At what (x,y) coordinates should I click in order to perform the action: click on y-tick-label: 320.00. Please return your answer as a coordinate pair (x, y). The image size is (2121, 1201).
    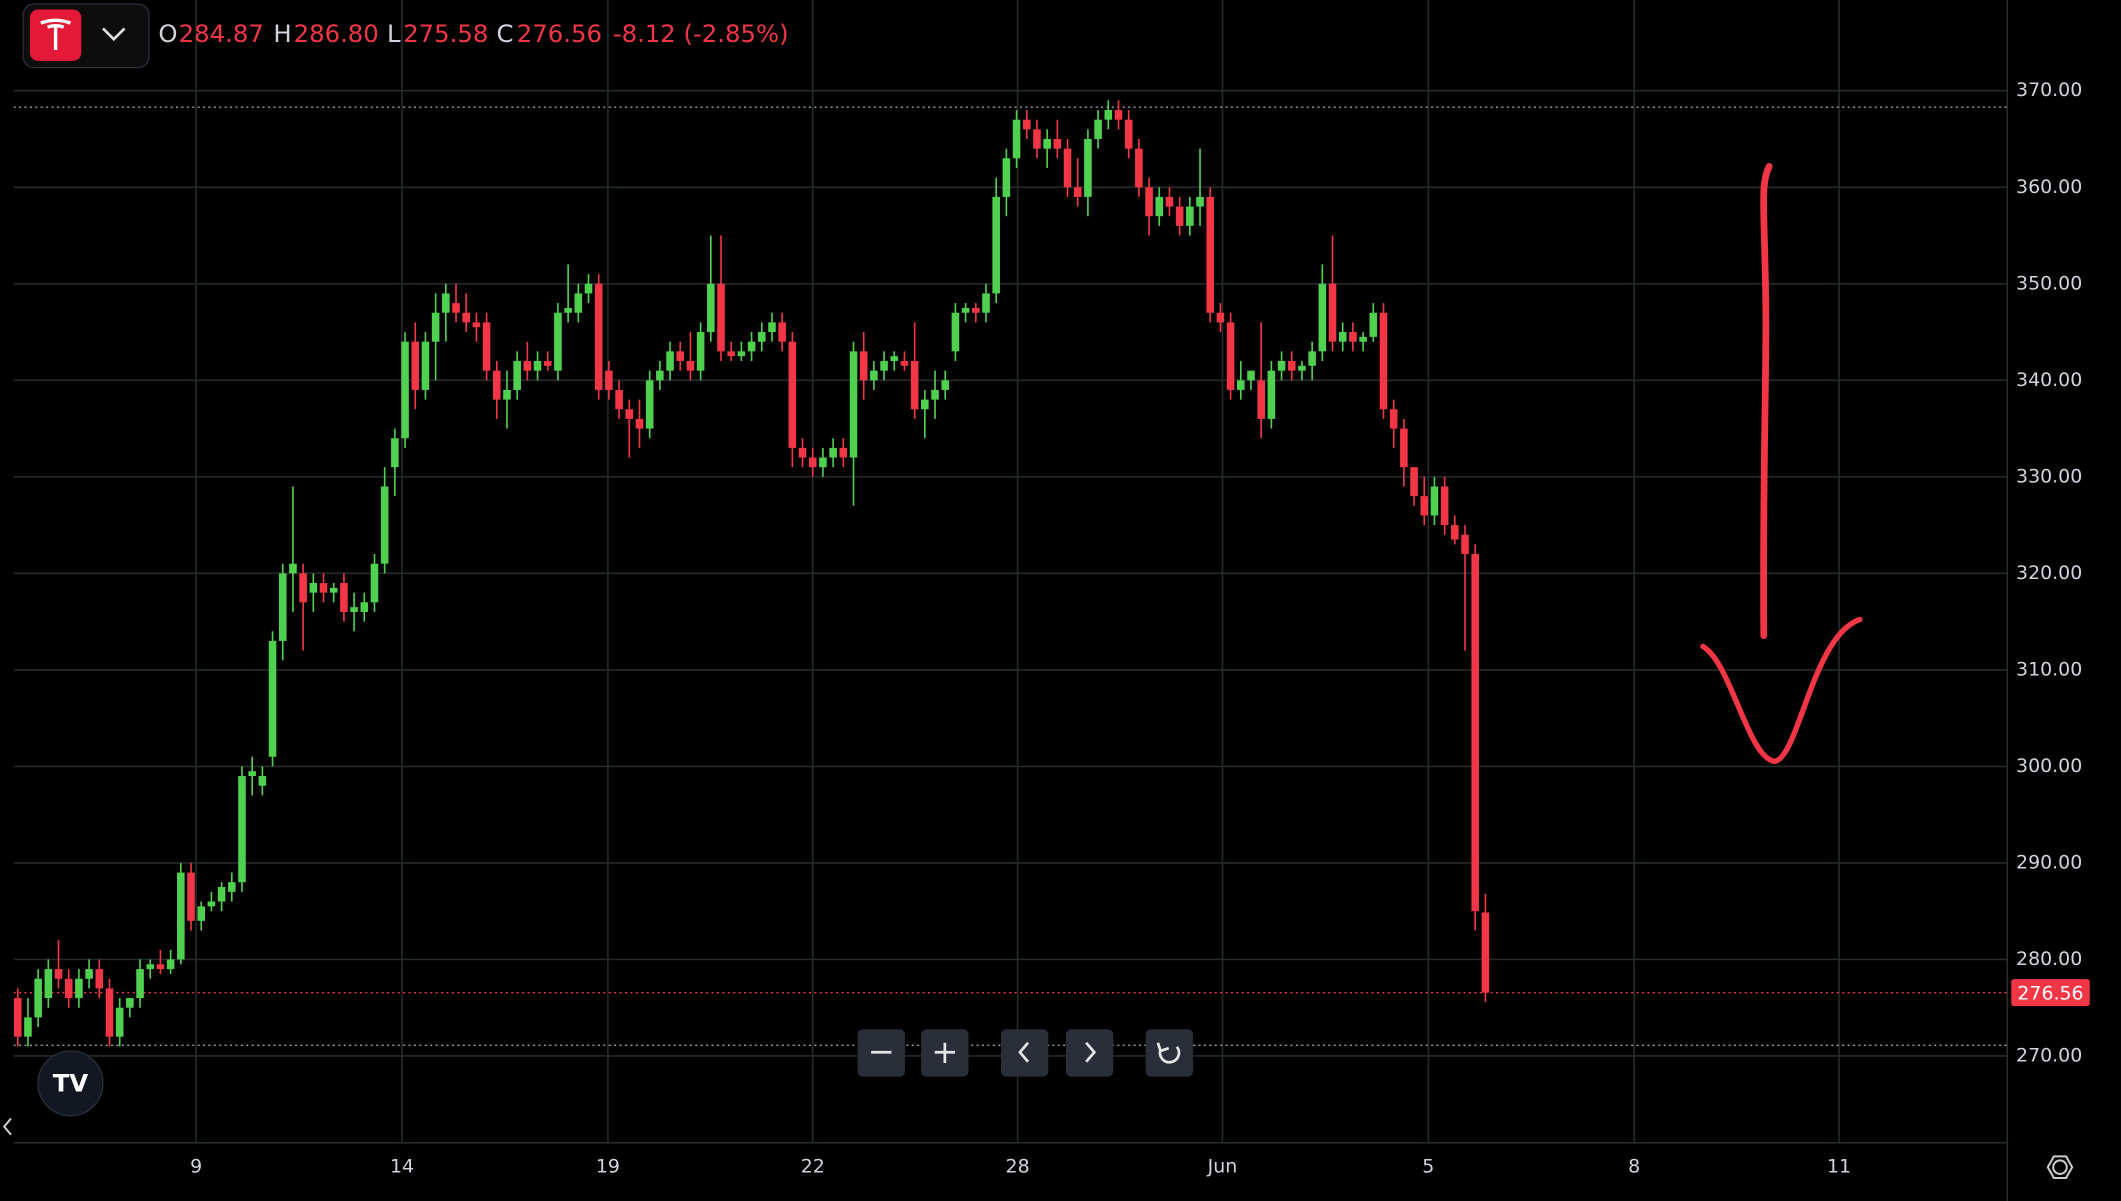
    Looking at the image, I should click on (2049, 573).